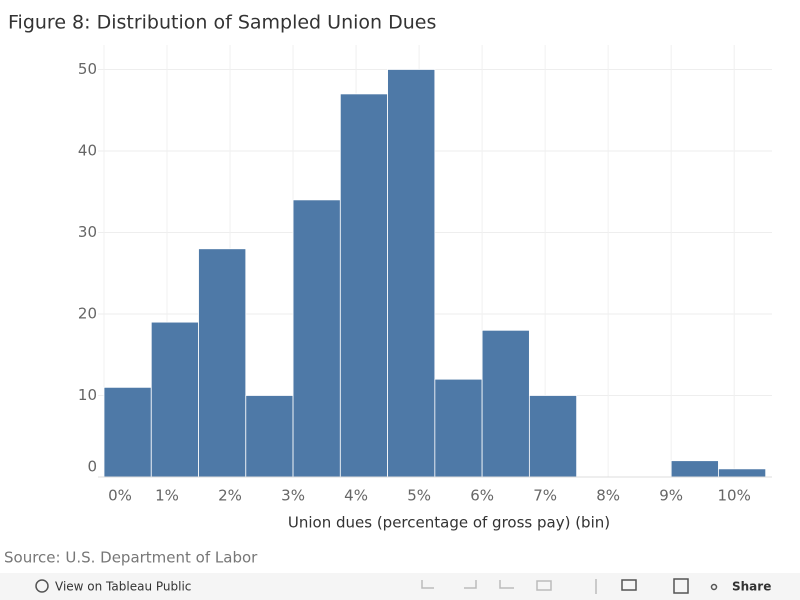 Image resolution: width=800 pixels, height=600 pixels. Describe the element at coordinates (42, 586) in the screenshot. I see `tableau-icon` at that location.